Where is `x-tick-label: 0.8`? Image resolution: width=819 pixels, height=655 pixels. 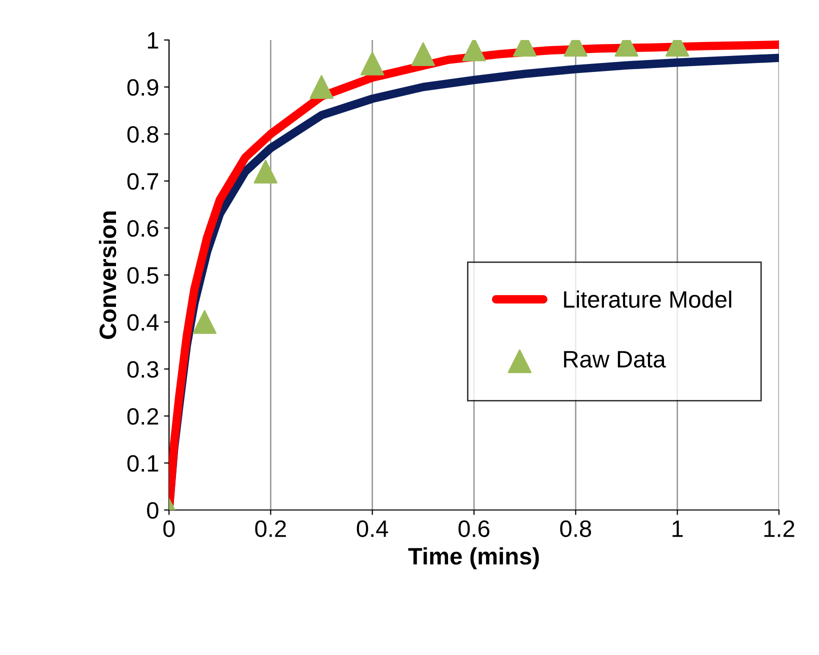 x-tick-label: 0.8 is located at coordinates (576, 529).